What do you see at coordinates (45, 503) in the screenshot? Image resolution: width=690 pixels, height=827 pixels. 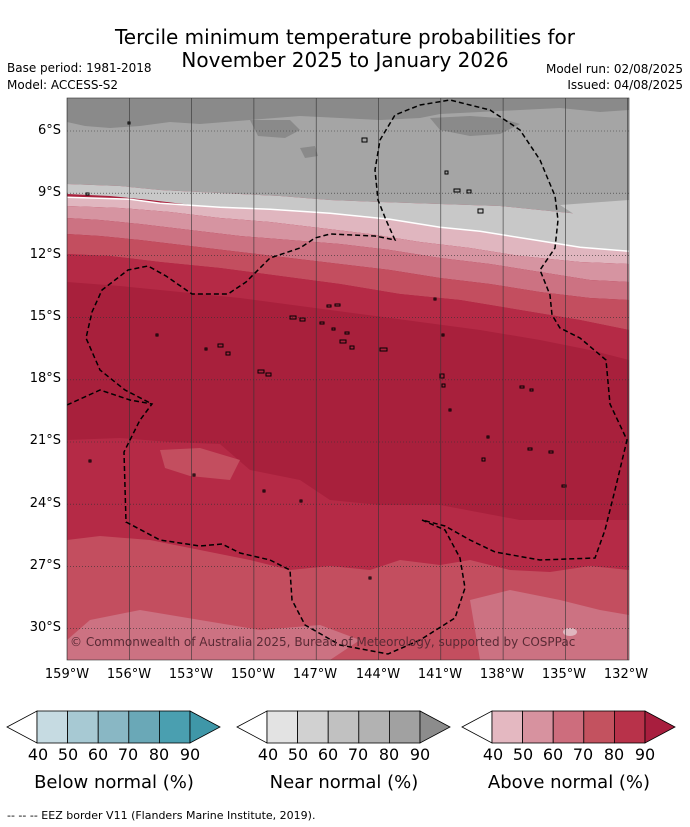 I see `lat-label: 24°S` at bounding box center [45, 503].